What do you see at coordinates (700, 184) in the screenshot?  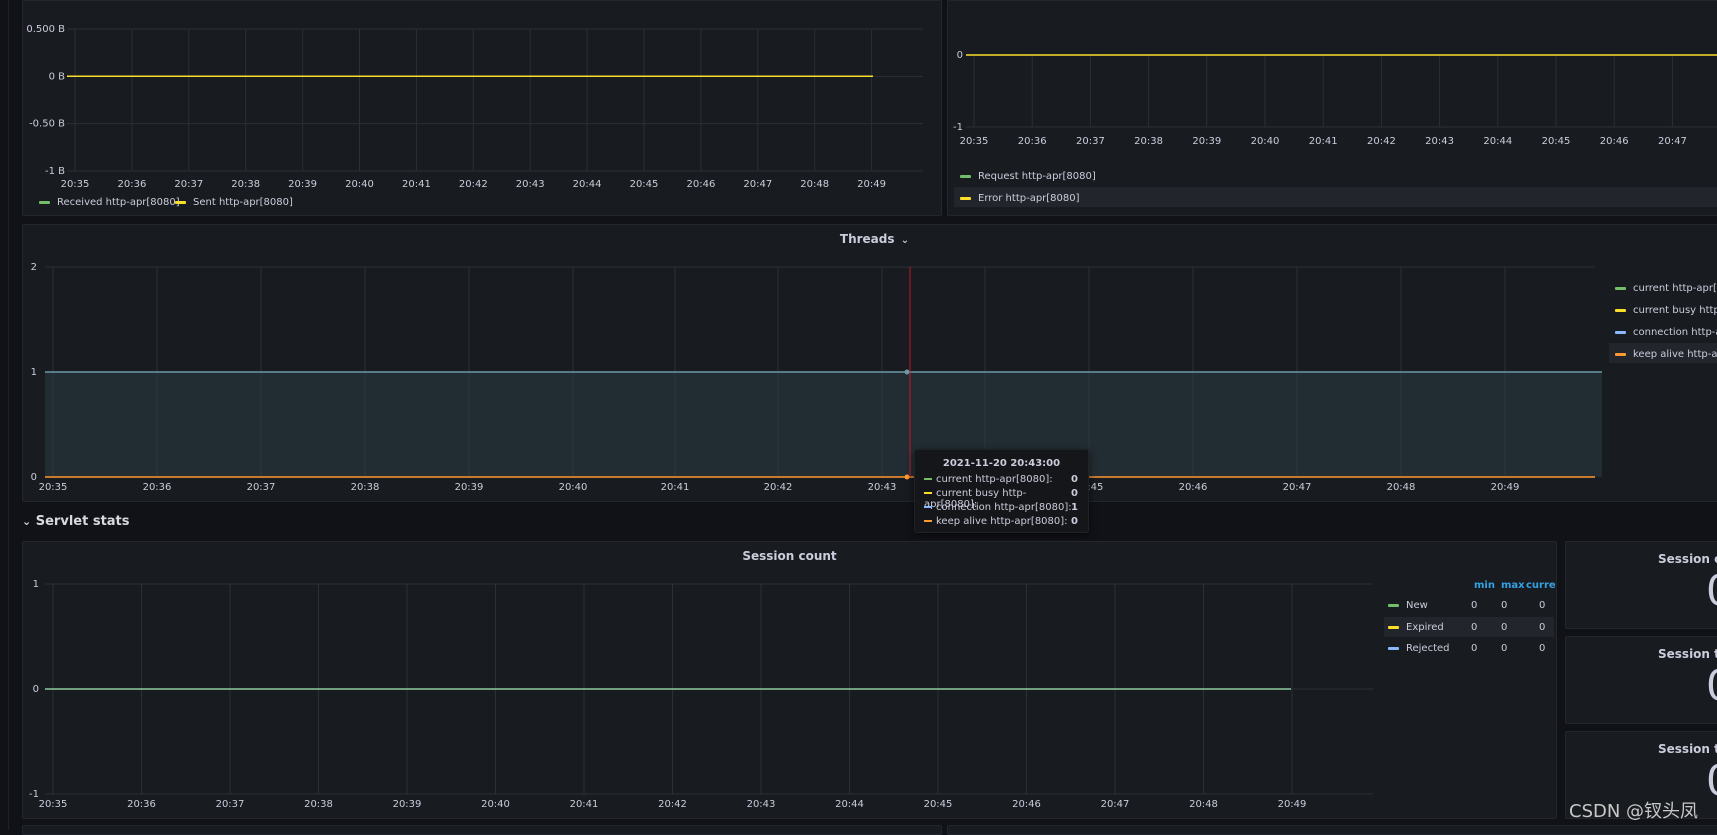 I see `x-tick-label: 20:46` at bounding box center [700, 184].